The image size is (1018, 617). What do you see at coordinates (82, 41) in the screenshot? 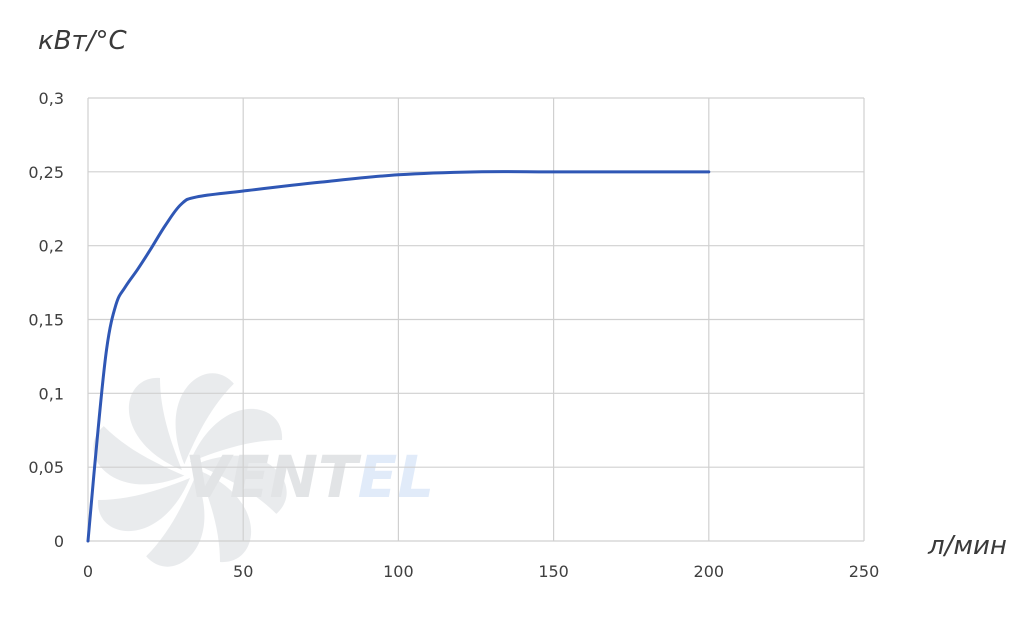
I see `y-axis-label: кВт/°С` at bounding box center [82, 41].